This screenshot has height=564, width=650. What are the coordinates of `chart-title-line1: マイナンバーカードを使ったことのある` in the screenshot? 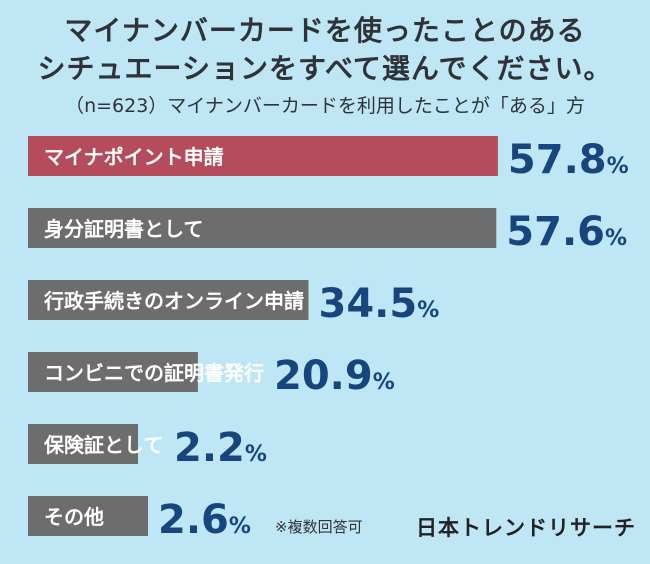 It's located at (325, 30).